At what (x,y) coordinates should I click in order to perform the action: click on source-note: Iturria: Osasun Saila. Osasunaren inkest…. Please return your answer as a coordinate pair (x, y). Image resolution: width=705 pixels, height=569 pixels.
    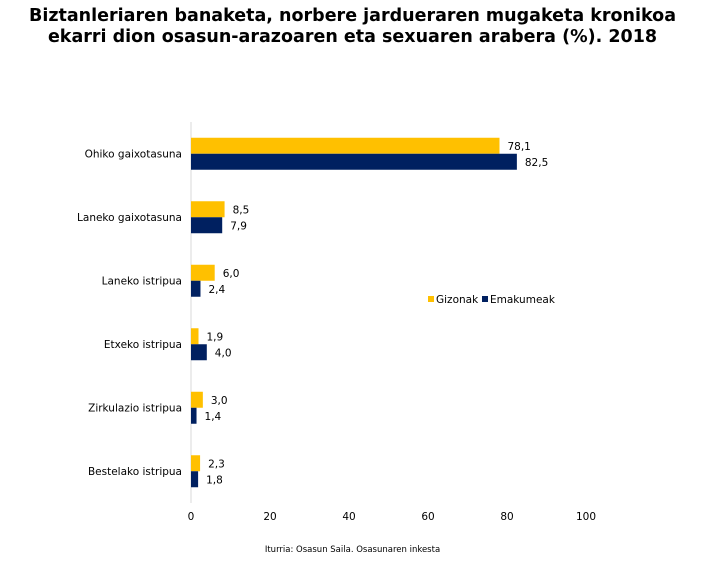
    Looking at the image, I should click on (352, 550).